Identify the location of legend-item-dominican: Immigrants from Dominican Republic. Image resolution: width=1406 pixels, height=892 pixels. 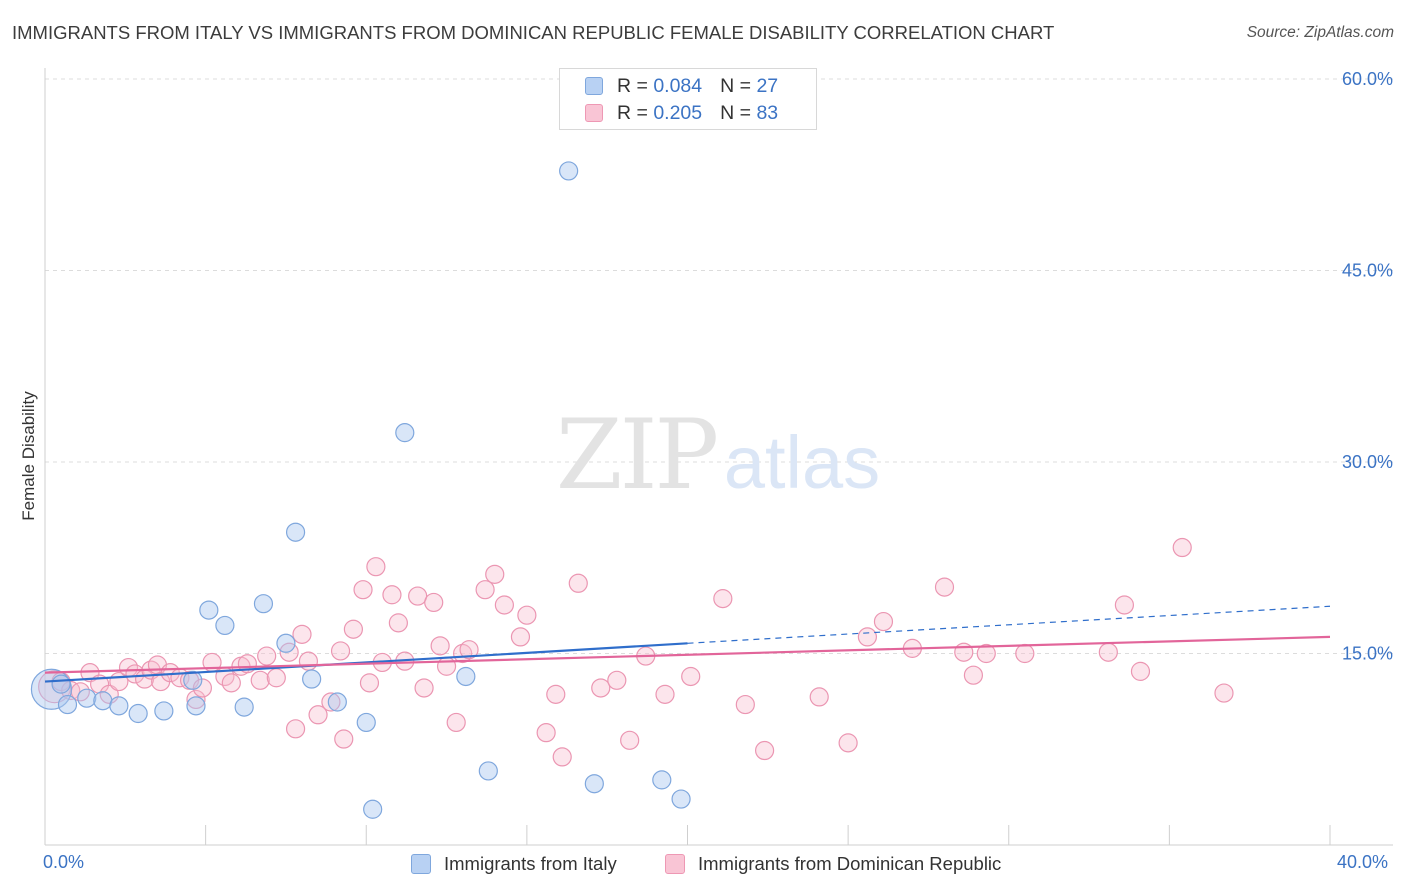
(833, 864).